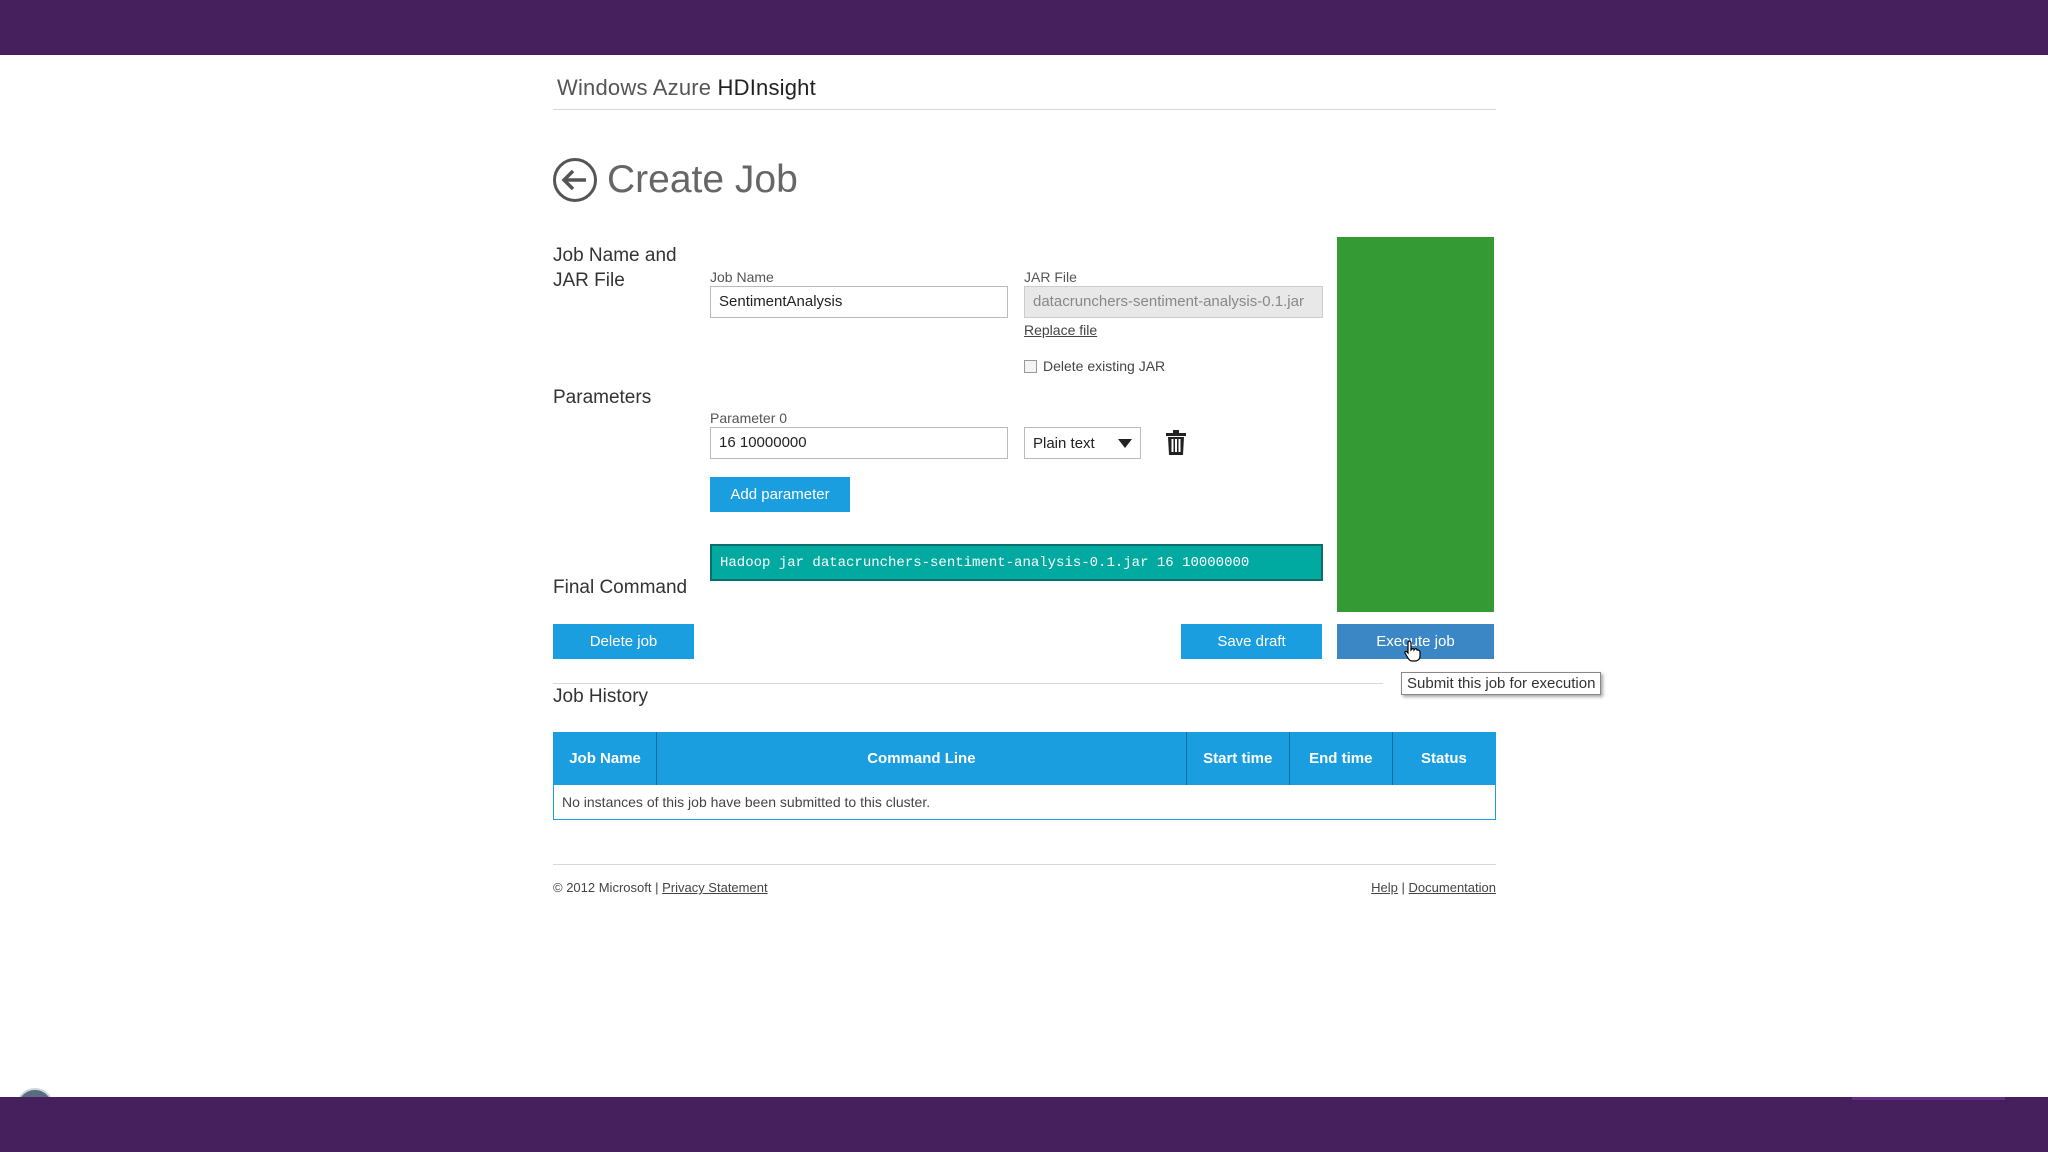  I want to click on parameter-0-type-select: Plain text, so click(1082, 443).